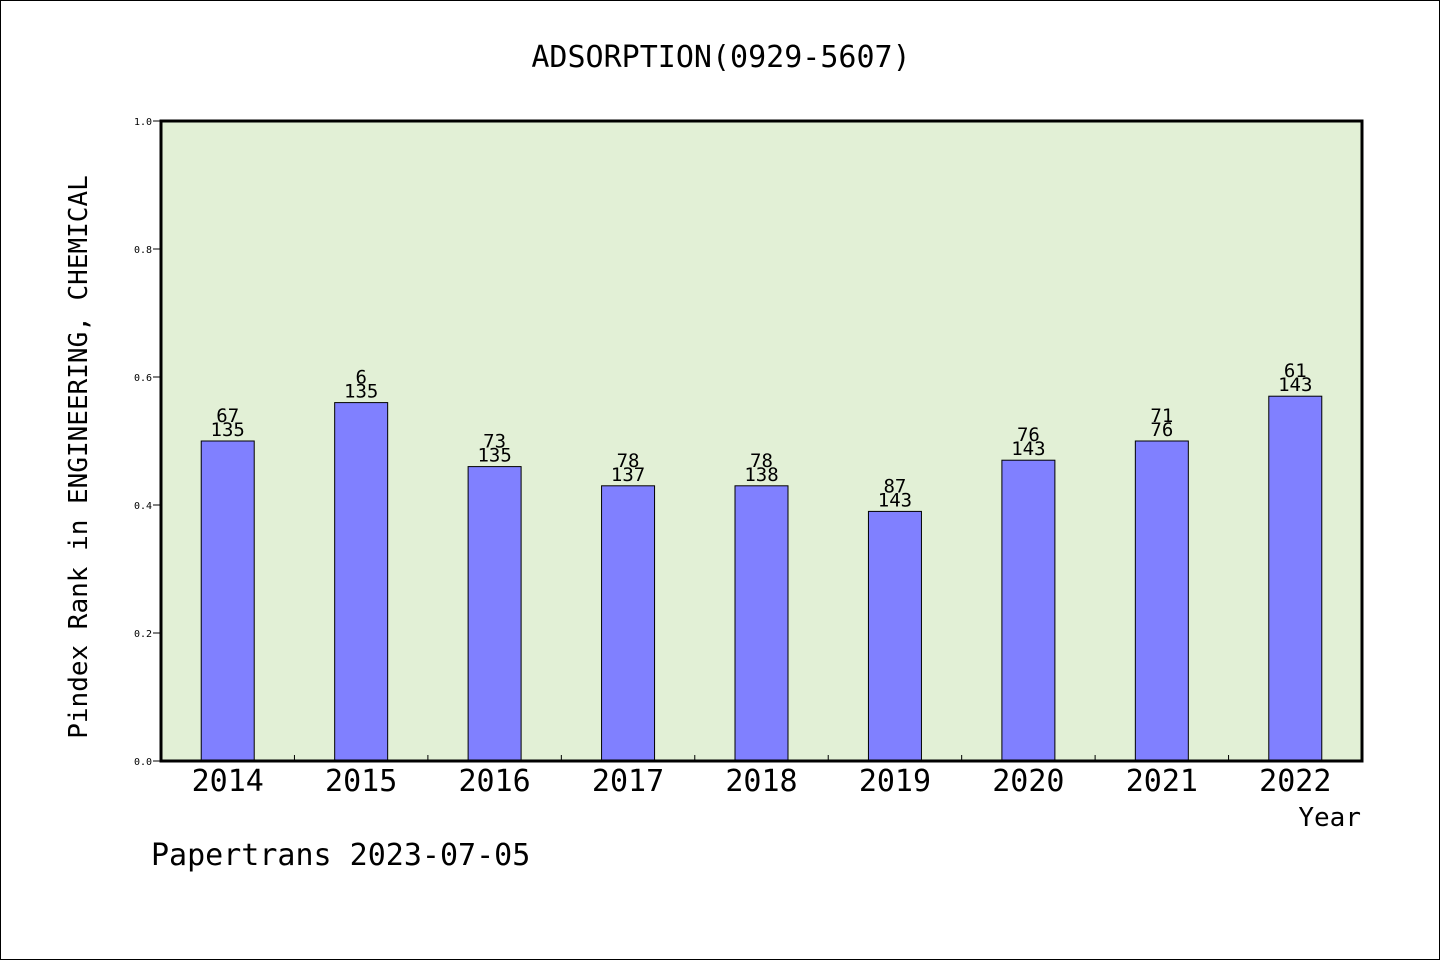 Image resolution: width=1440 pixels, height=961 pixels. I want to click on y-tick-label: 0.8, so click(143, 250).